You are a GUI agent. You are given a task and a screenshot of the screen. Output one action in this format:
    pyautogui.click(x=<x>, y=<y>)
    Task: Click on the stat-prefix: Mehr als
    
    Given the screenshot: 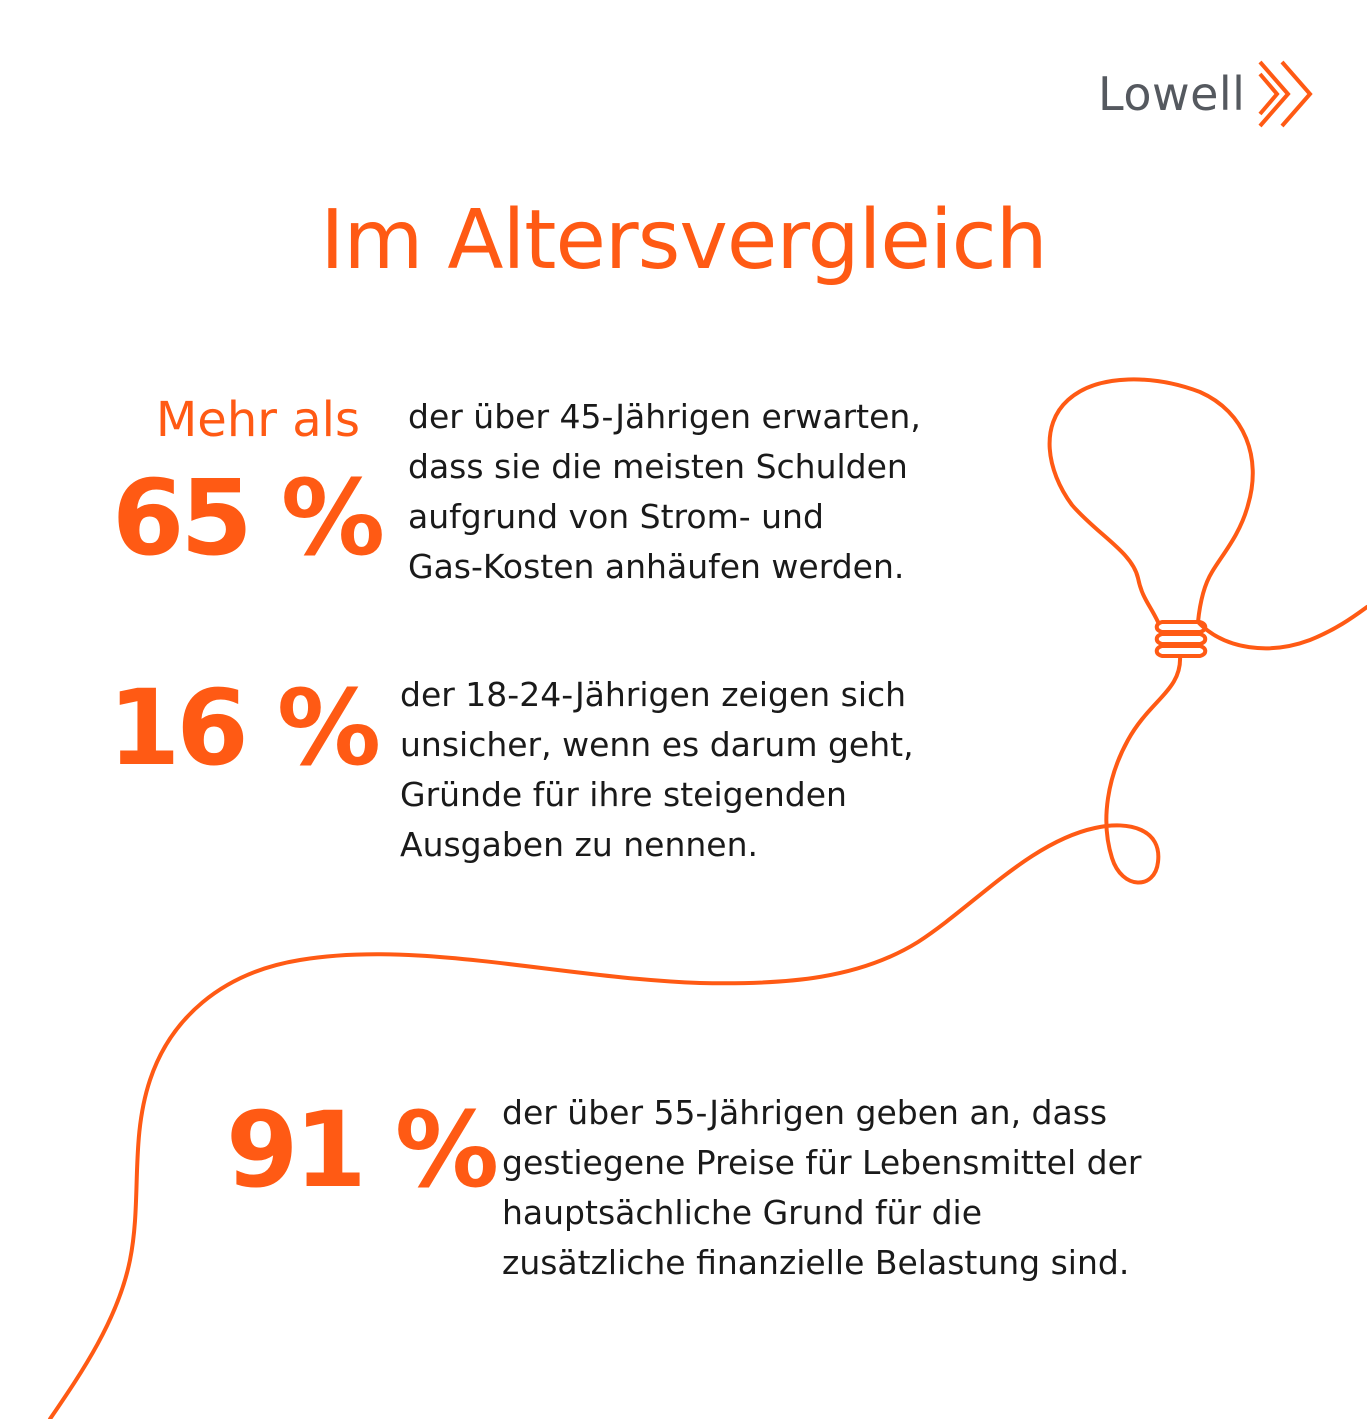 What is the action you would take?
    pyautogui.click(x=257, y=420)
    